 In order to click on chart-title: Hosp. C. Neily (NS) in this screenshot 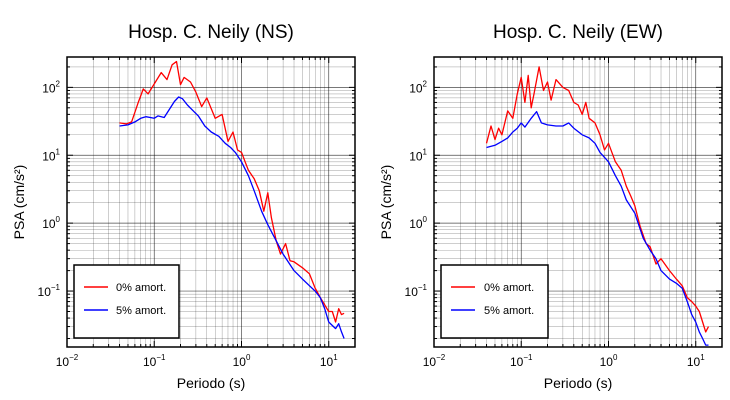, I will do `click(211, 32)`.